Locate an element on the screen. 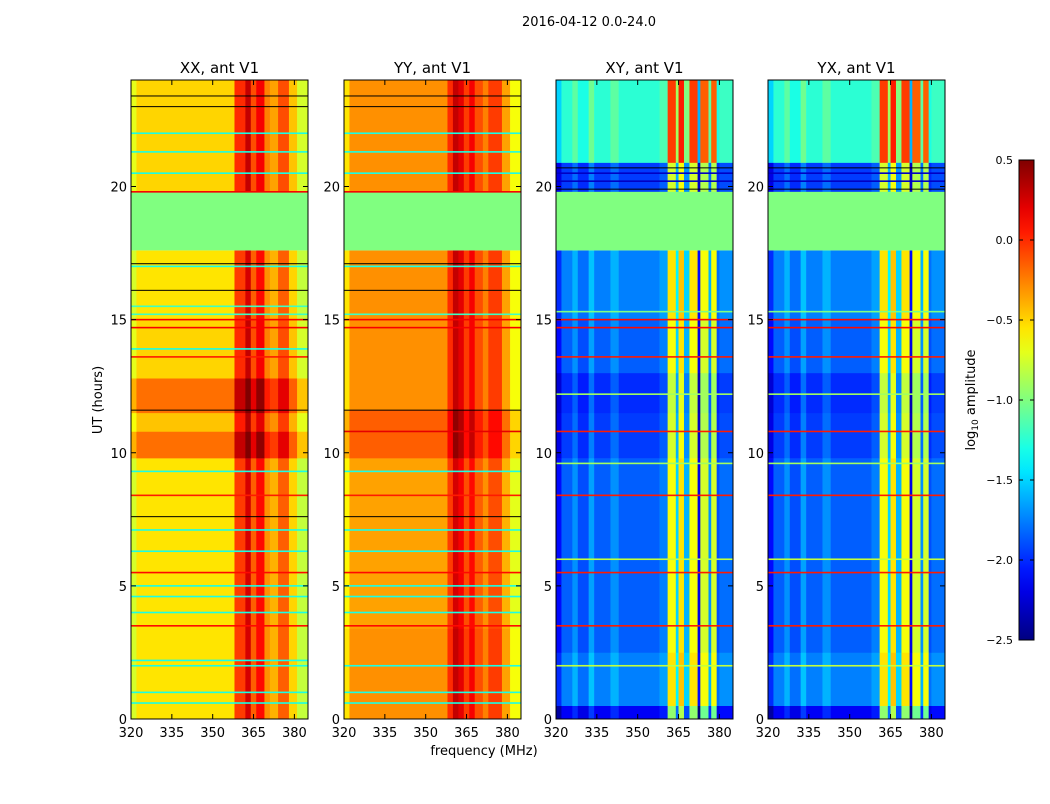  colorbar-tick-label: −1.0 is located at coordinates (999, 400).